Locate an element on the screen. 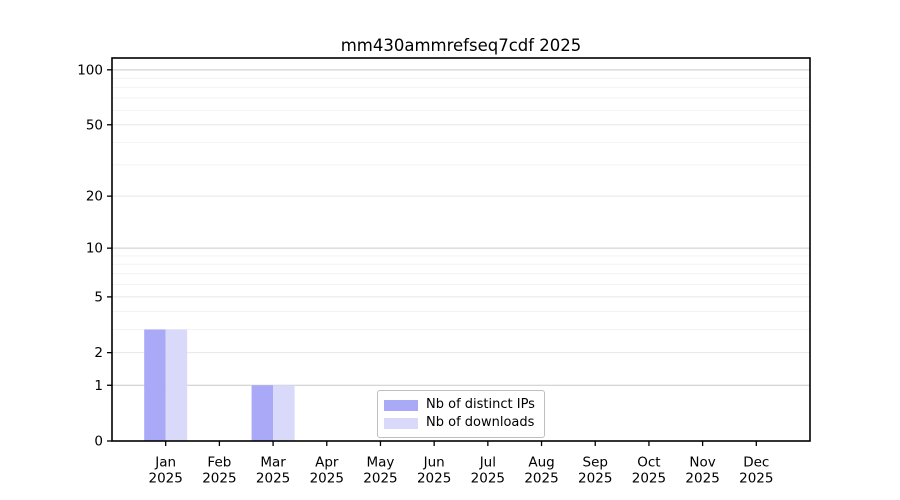 This screenshot has height=500, width=900. legend: Nb of distinct IPs Nb of downloads is located at coordinates (461, 414).